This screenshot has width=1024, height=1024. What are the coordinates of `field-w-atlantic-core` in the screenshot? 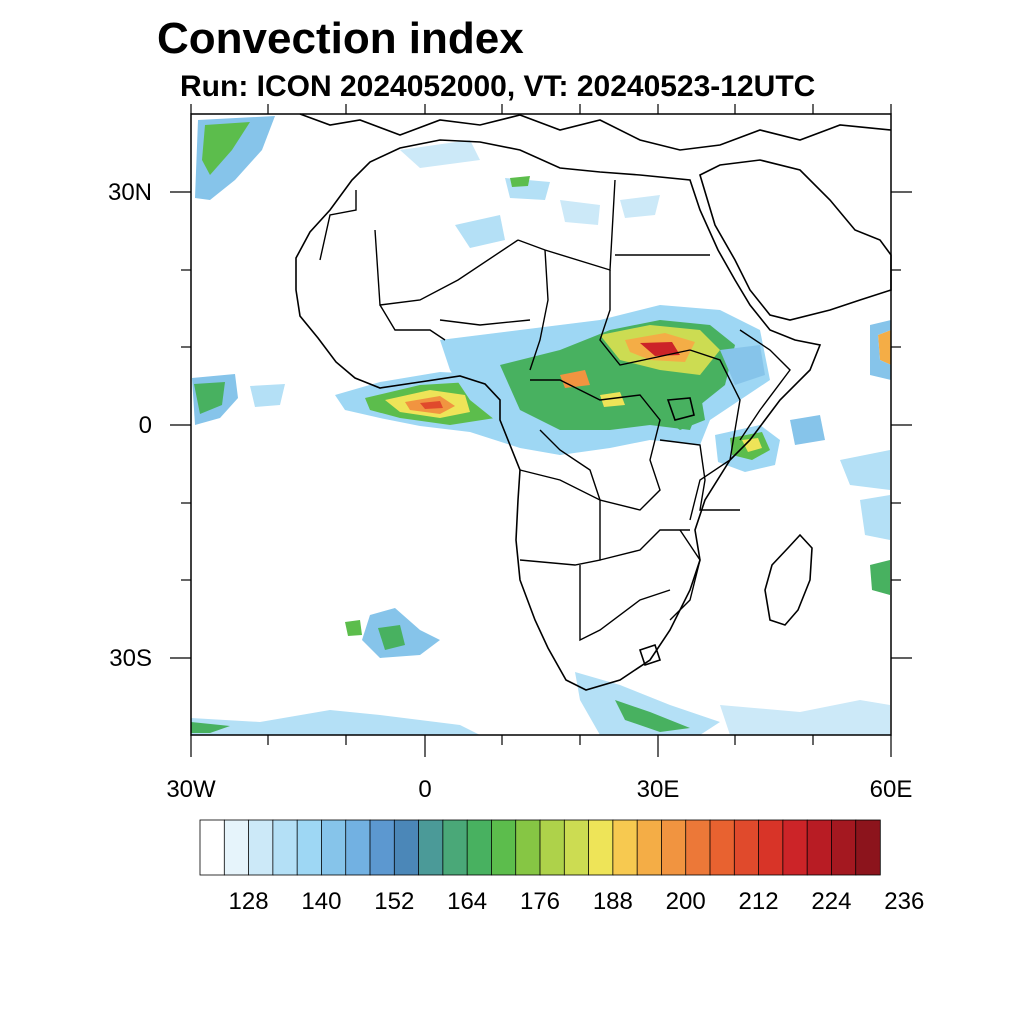 It's located at (209, 398).